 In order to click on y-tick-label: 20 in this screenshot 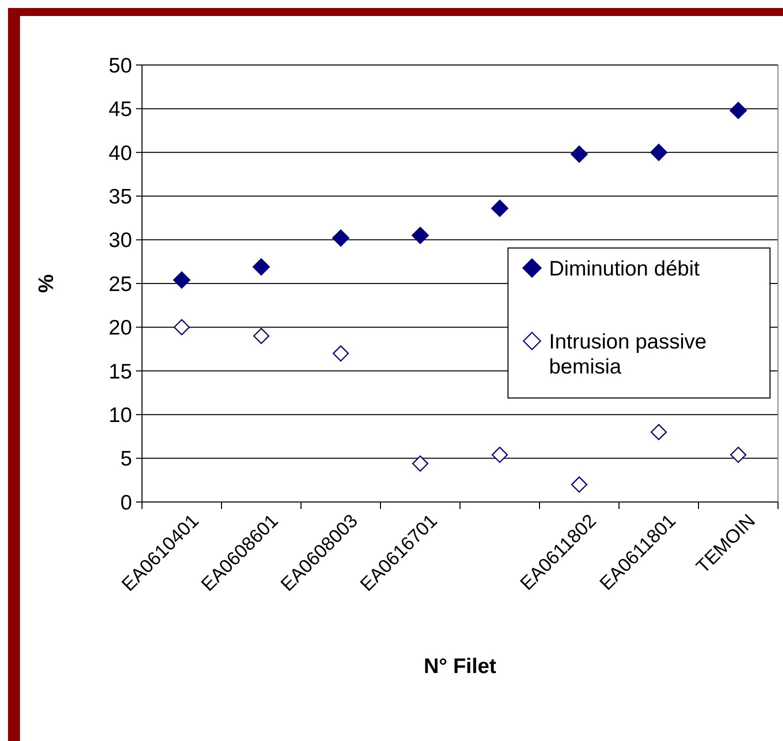, I will do `click(120, 328)`.